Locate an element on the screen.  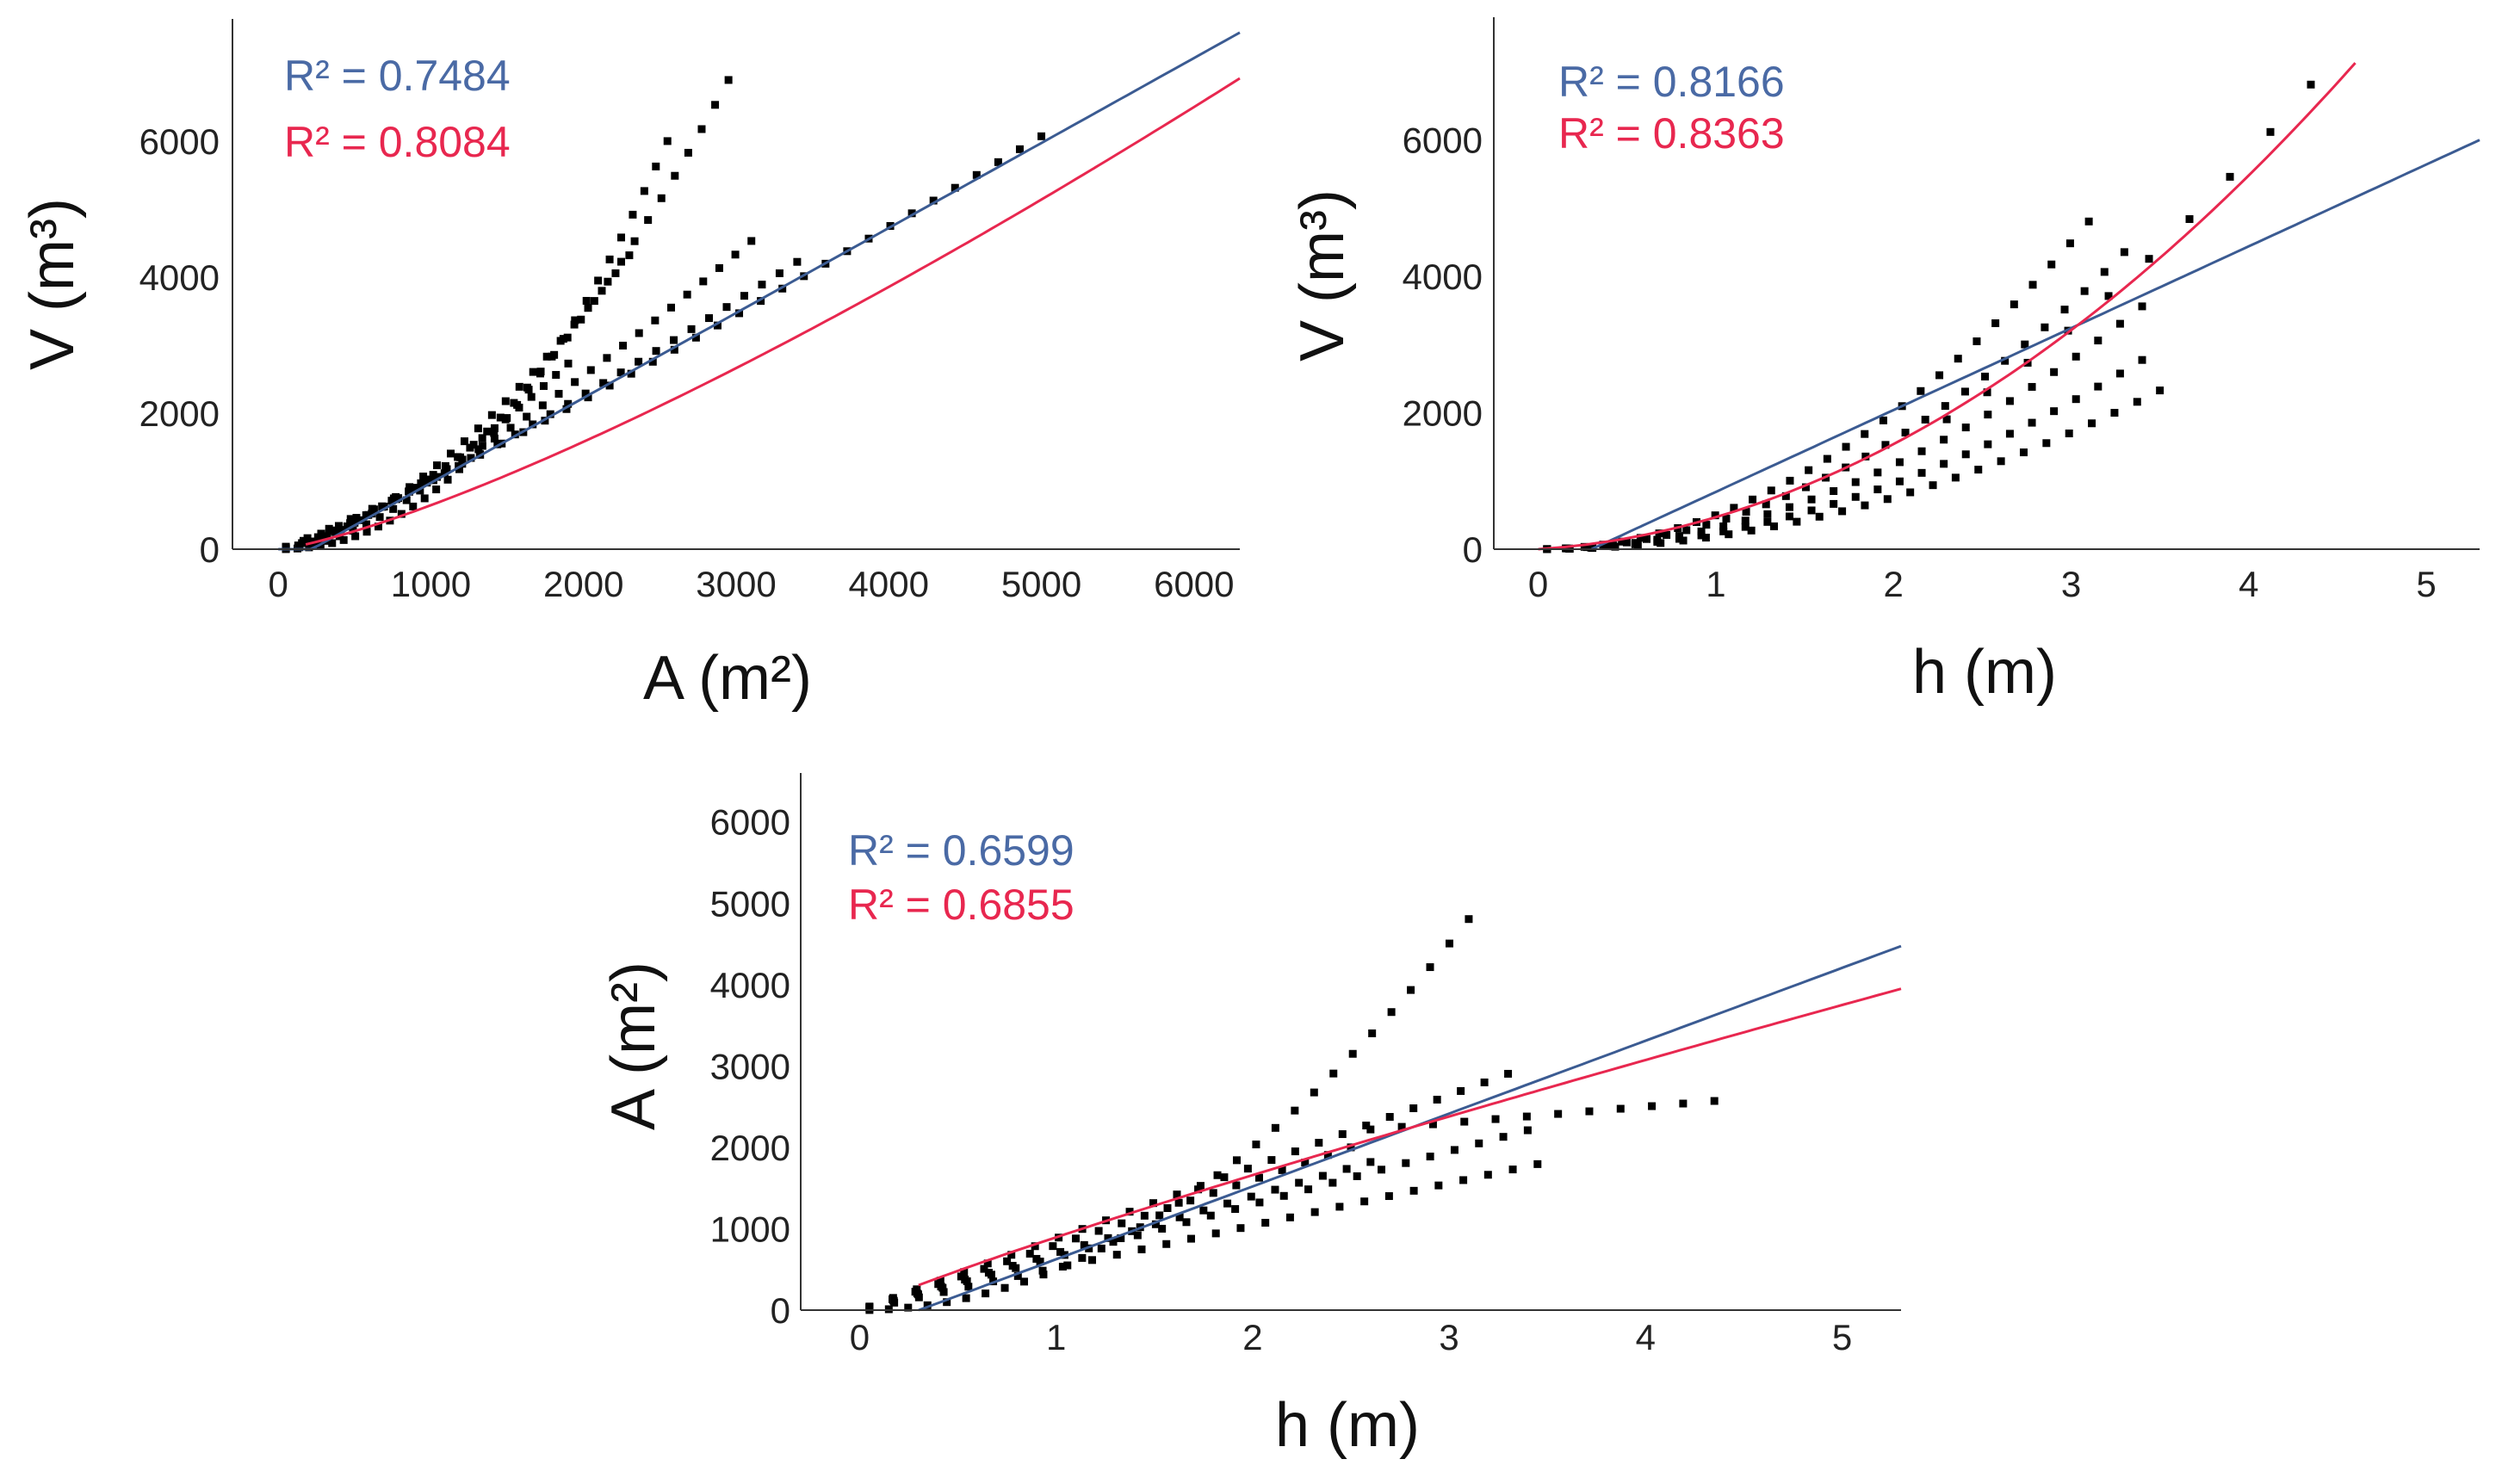
y-tick-label: 2000 is located at coordinates (750, 1148).